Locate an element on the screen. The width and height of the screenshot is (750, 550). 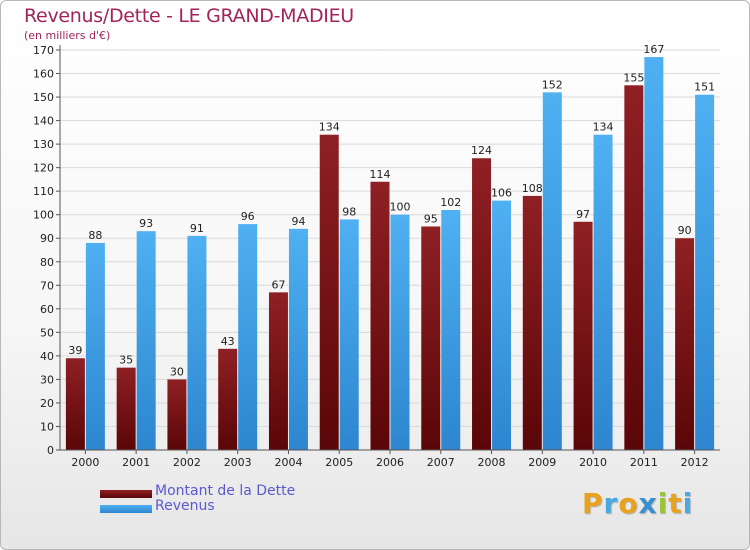
chart-title: Revenus/Dette - LE GRAND-MADIEU is located at coordinates (189, 16).